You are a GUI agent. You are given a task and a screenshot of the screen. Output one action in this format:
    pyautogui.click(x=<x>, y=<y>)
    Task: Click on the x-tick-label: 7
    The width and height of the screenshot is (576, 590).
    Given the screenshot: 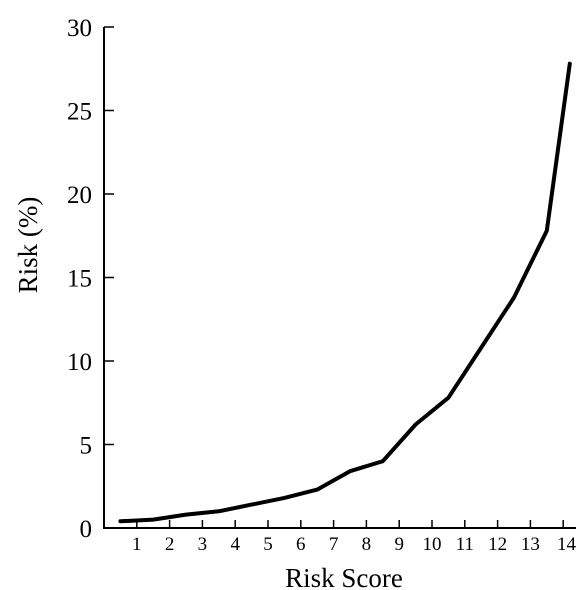 What is the action you would take?
    pyautogui.click(x=334, y=544)
    